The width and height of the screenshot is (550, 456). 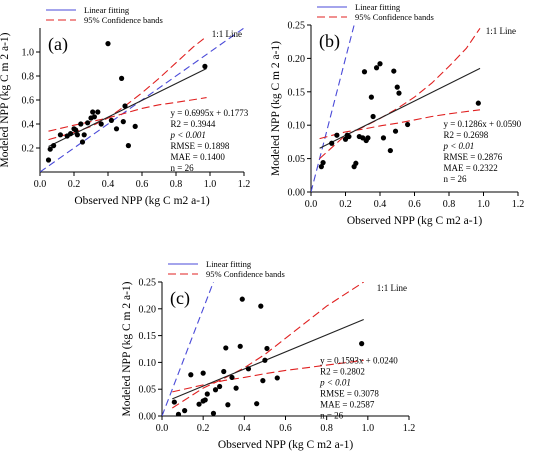 I want to click on panel-label: (a), so click(x=58, y=44).